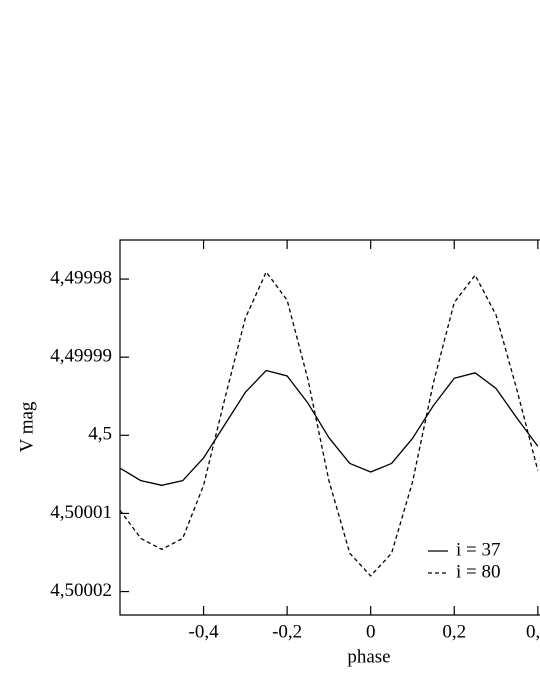 Image resolution: width=540 pixels, height=699 pixels. What do you see at coordinates (287, 631) in the screenshot?
I see `x-tick-label: -0,2` at bounding box center [287, 631].